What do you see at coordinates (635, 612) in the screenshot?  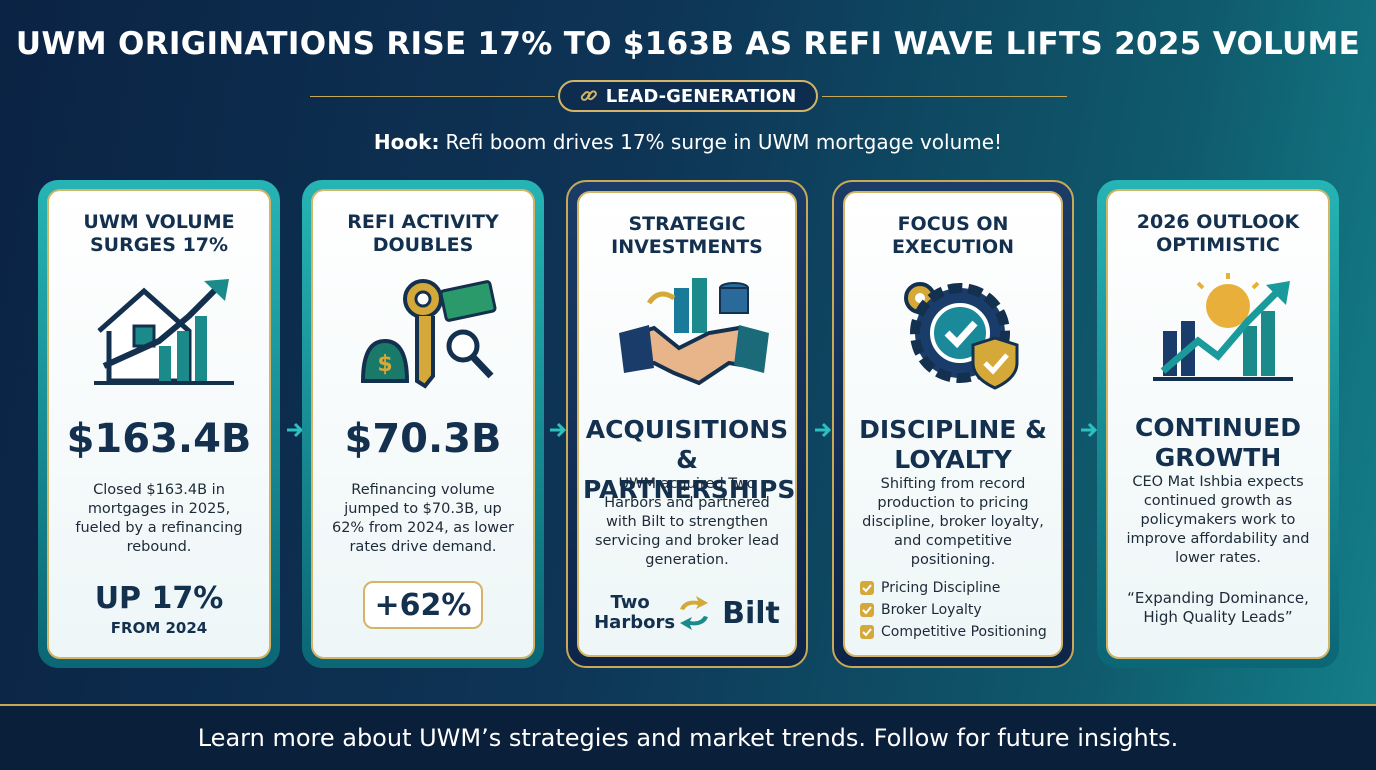 I see `partner-name: Two Harbors` at bounding box center [635, 612].